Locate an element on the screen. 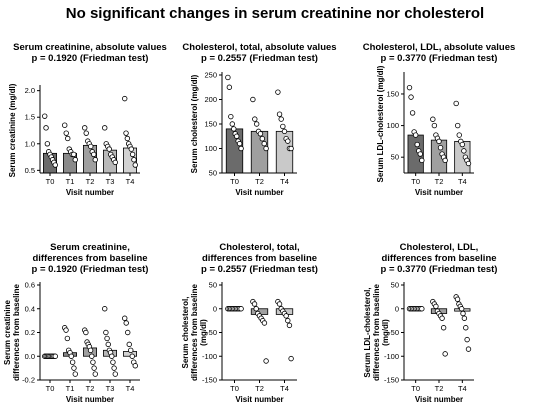  y-tick-label: 200 is located at coordinates (210, 99).